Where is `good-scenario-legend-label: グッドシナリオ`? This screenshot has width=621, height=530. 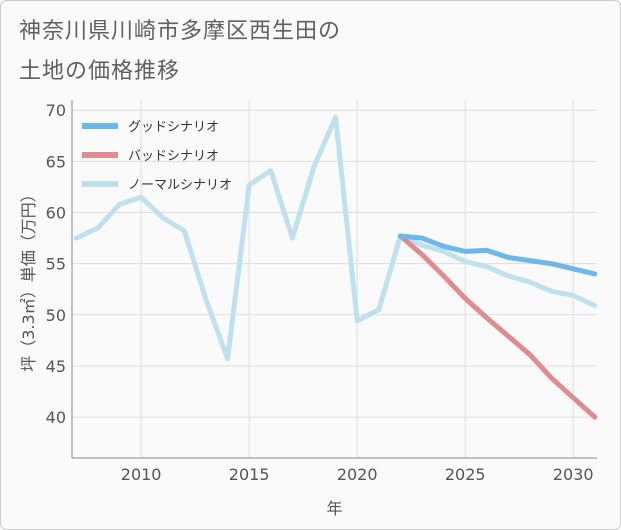
good-scenario-legend-label: グッドシナリオ is located at coordinates (173, 127).